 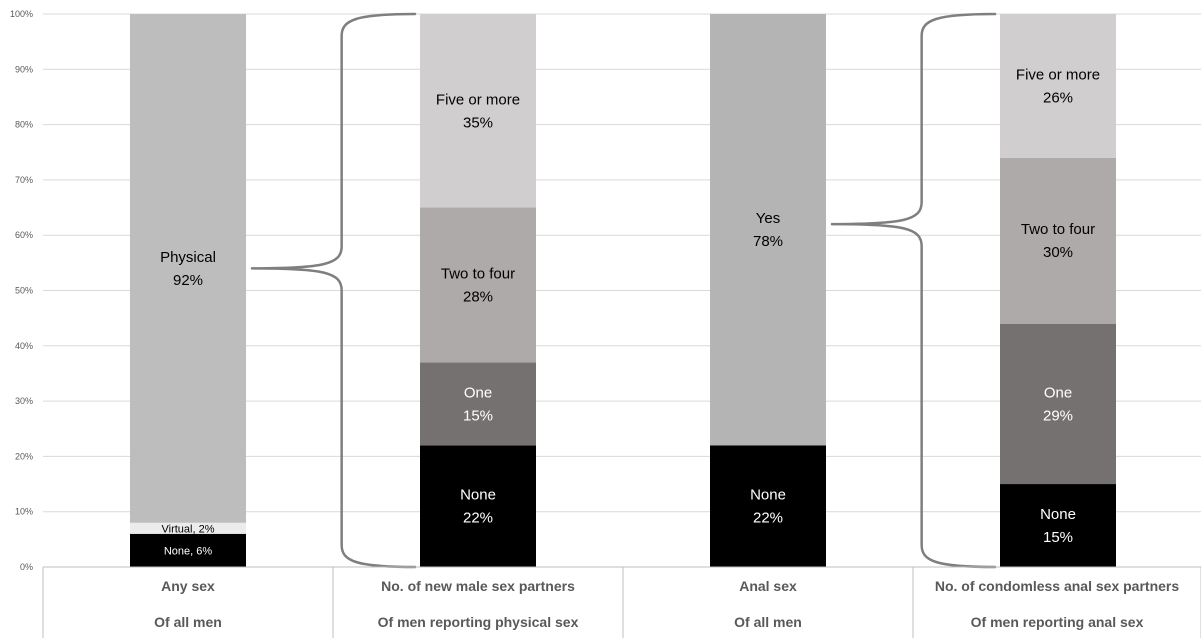 I want to click on y-tick-label: 0%, so click(x=26, y=567).